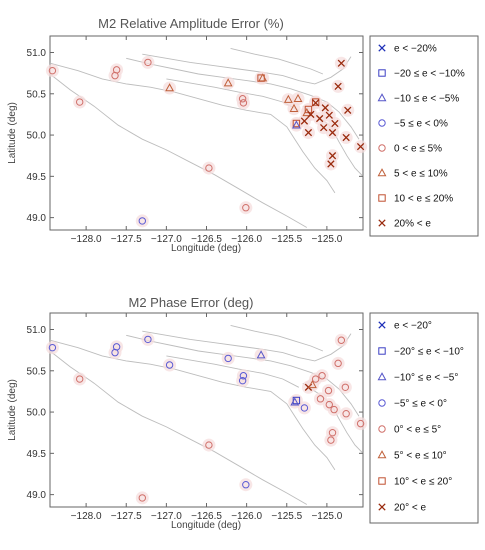  Describe the element at coordinates (37, 495) in the screenshot. I see `y-tick-label: 49.0` at that location.